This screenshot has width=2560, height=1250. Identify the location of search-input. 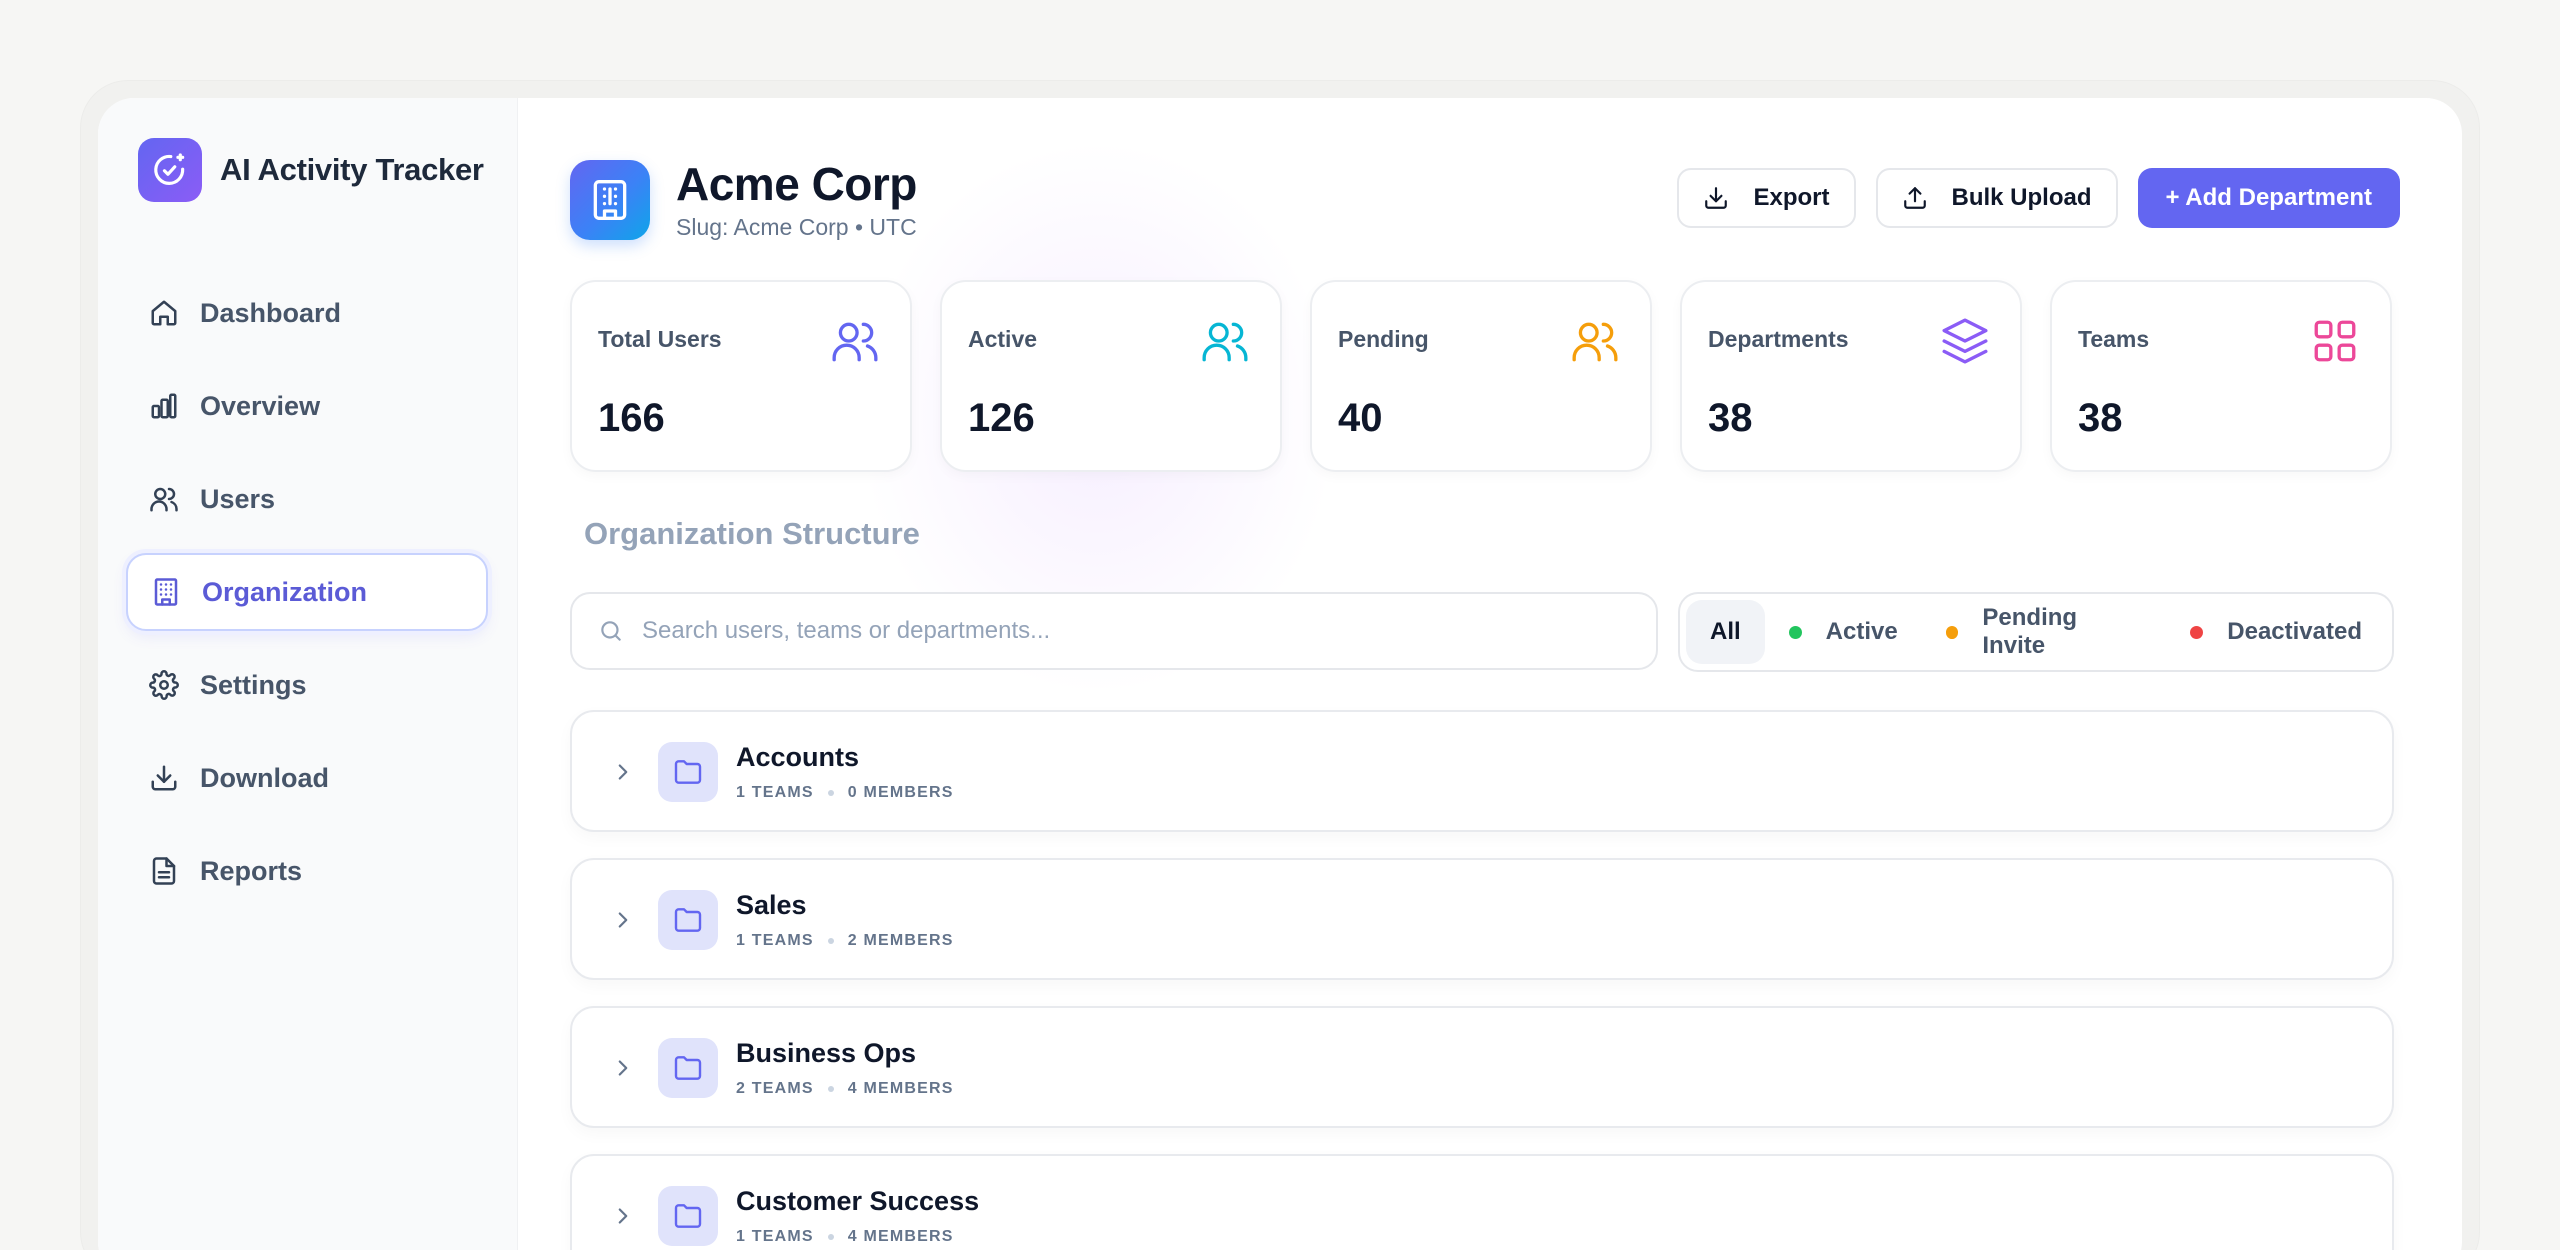
(1122, 631).